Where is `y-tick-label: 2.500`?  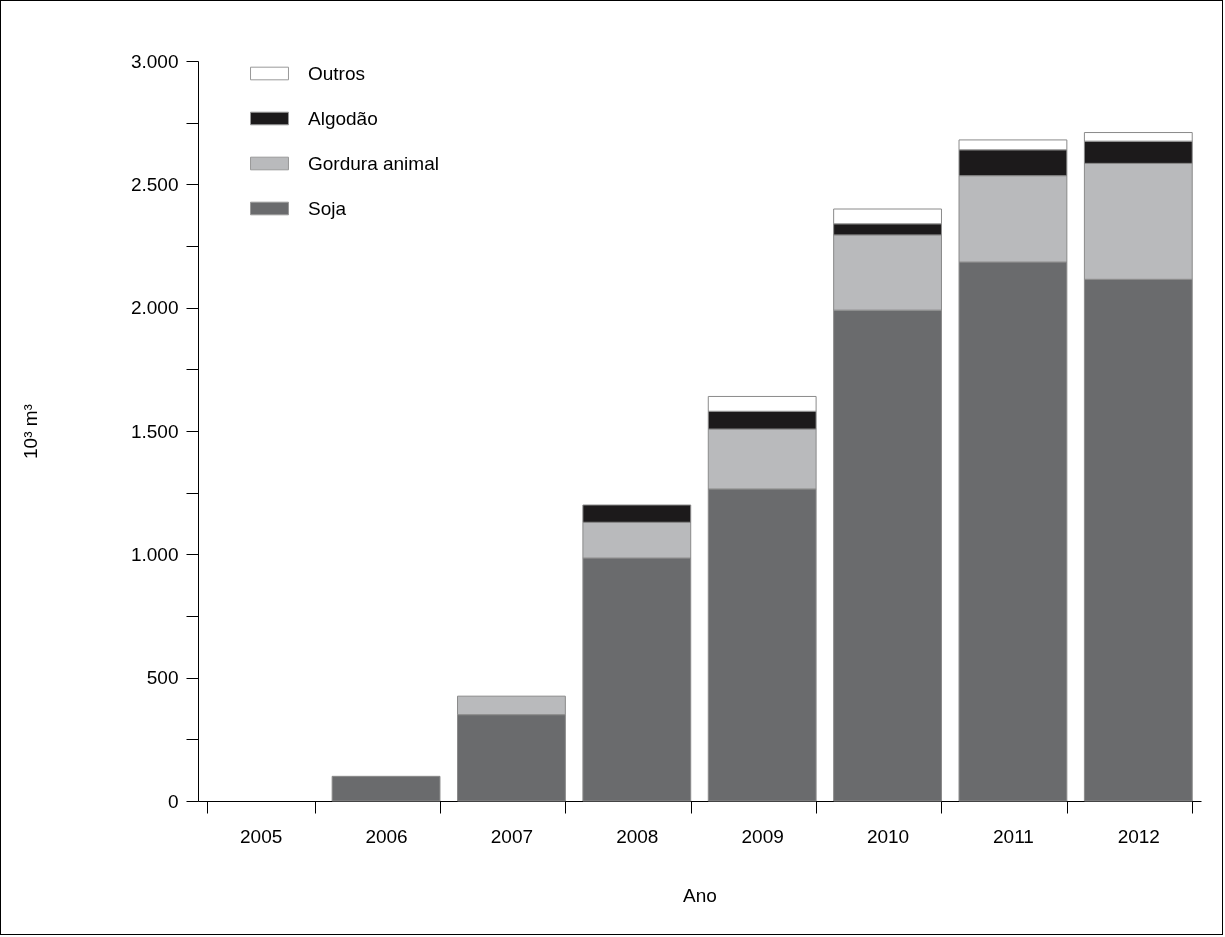 y-tick-label: 2.500 is located at coordinates (154, 184).